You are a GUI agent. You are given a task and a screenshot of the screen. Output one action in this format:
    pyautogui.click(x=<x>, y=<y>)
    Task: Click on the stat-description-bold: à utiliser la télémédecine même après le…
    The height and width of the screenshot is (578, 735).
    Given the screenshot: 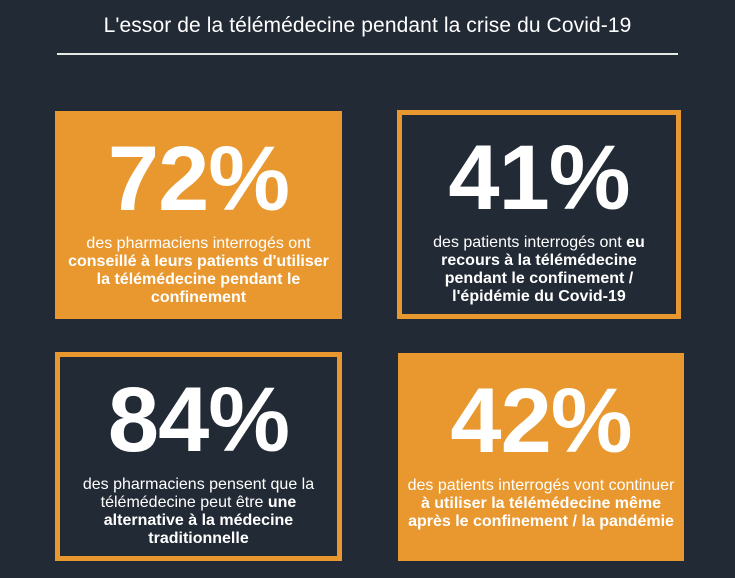 What is the action you would take?
    pyautogui.click(x=541, y=512)
    